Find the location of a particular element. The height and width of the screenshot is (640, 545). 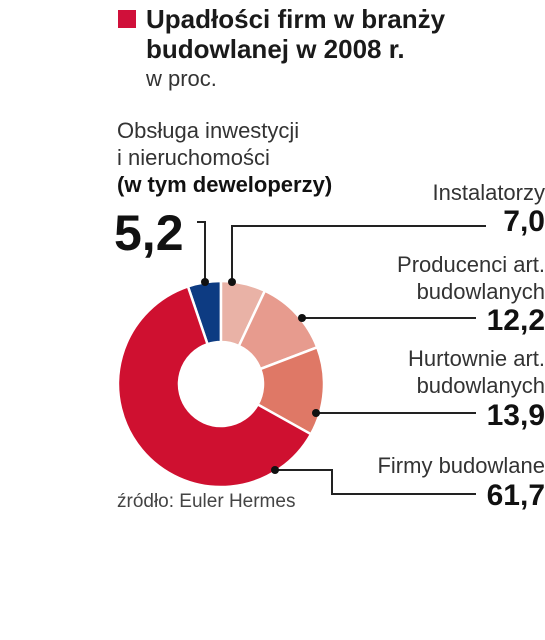

slice-label-obsluga-line-2: i nieruchomości is located at coordinates (193, 157).